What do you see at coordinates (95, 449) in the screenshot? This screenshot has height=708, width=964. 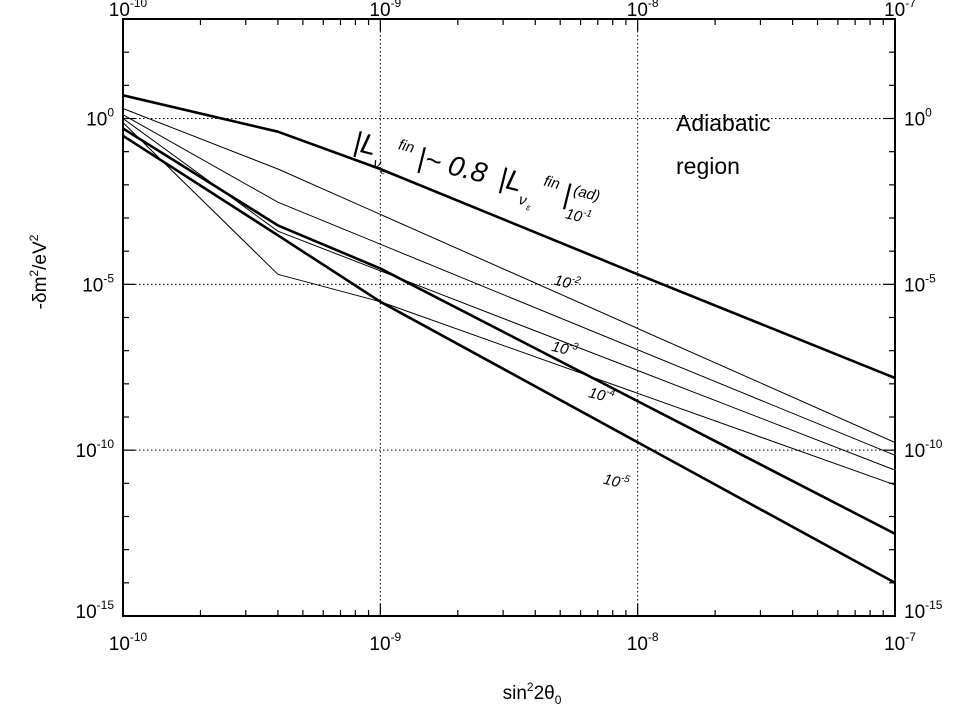 I see `y-tick-label-left: 10⁻¹⁰` at bounding box center [95, 449].